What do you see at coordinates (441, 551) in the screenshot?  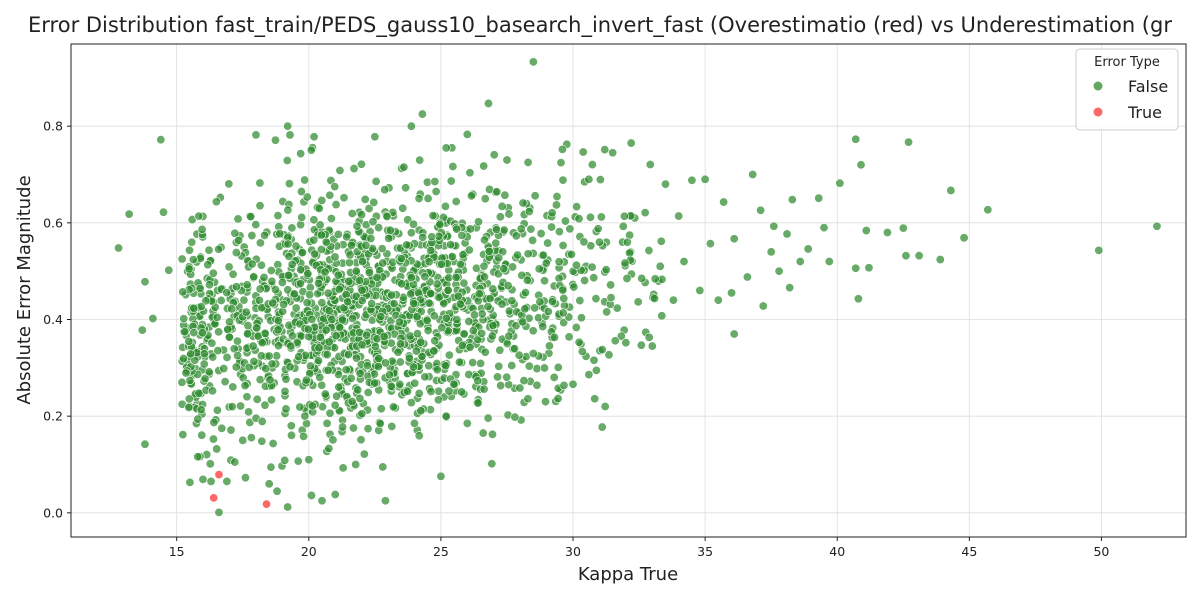 I see `x-tick-label: 25` at bounding box center [441, 551].